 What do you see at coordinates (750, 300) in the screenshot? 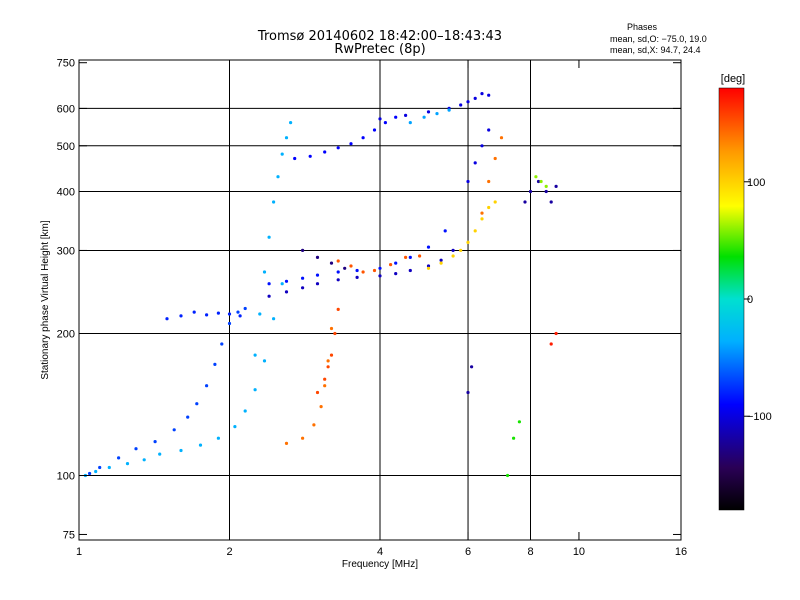
I see `colorbar-tick-label: 0` at bounding box center [750, 300].